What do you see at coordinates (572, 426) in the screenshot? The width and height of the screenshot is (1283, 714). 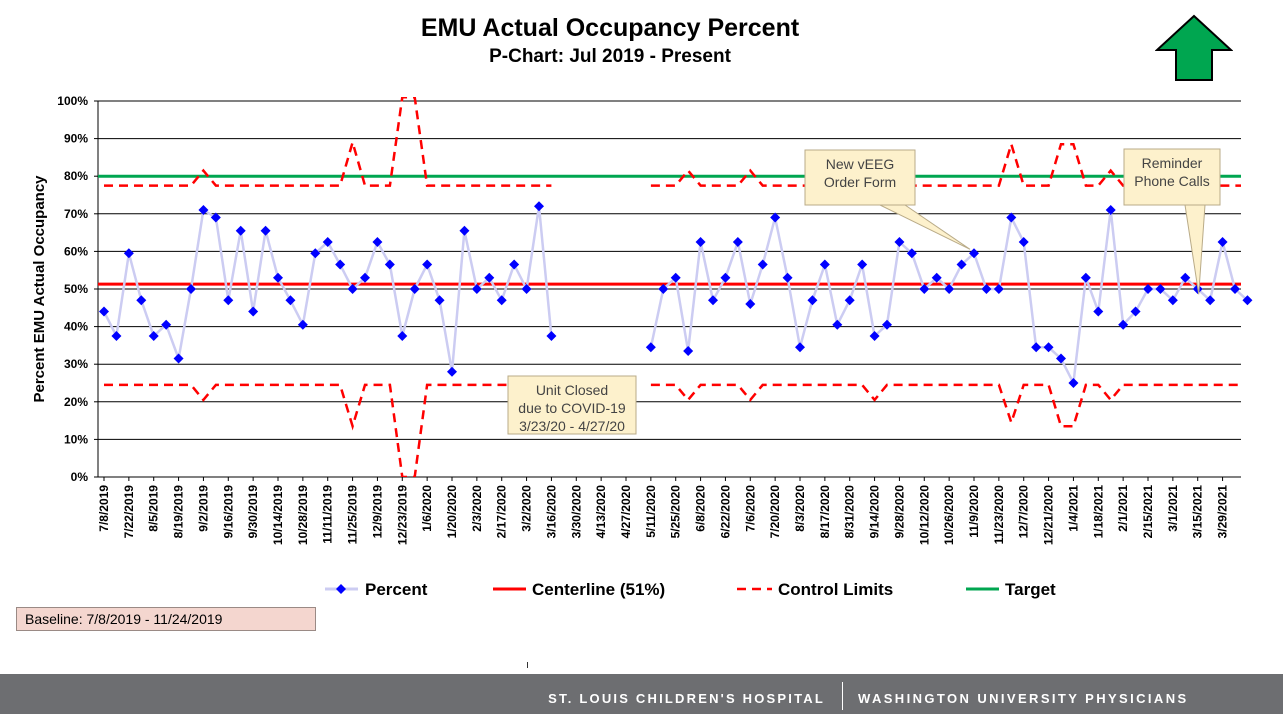 I see `covid-closure-note-text: 3/23/20 - 4/27/20` at bounding box center [572, 426].